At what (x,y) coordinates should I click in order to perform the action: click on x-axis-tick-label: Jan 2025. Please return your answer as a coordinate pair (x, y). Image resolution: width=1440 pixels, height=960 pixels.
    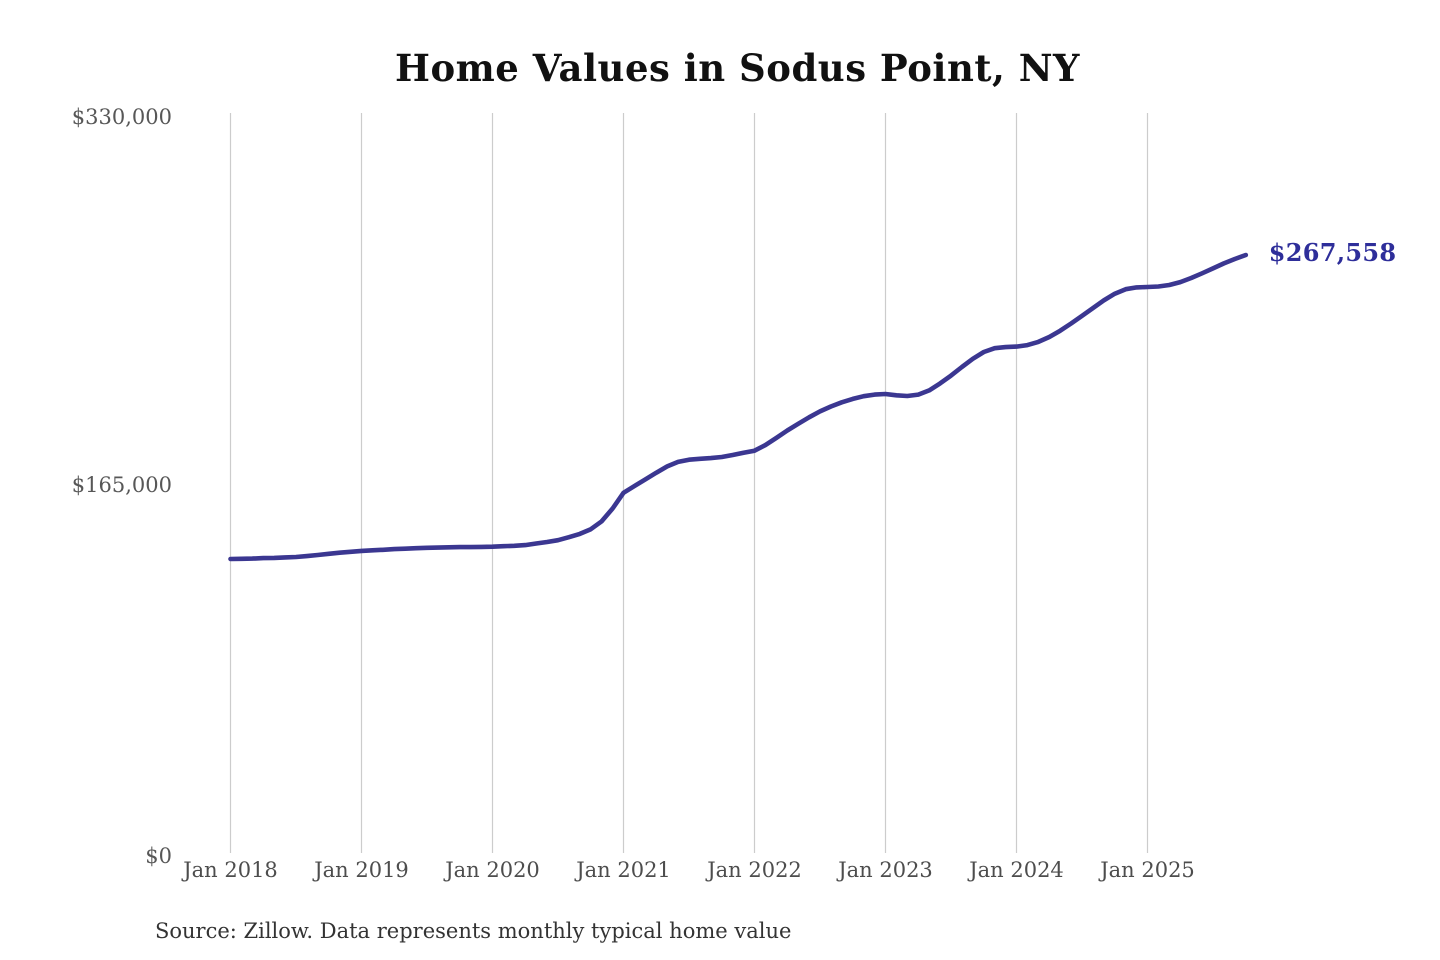
    Looking at the image, I should click on (1147, 870).